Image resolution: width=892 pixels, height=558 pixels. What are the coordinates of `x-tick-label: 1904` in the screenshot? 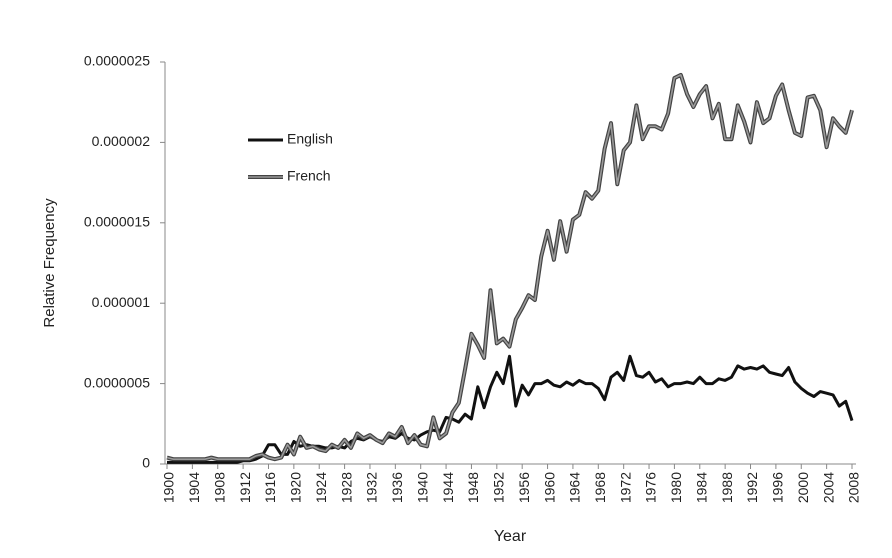 It's located at (194, 487).